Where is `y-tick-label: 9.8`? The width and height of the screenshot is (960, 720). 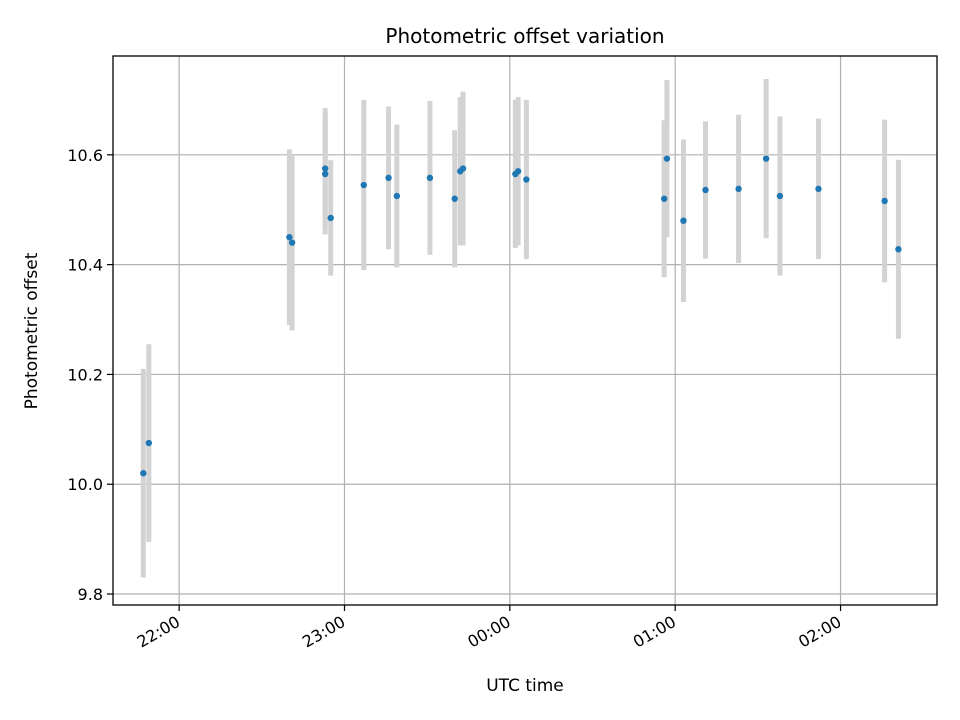
y-tick-label: 9.8 is located at coordinates (90, 594).